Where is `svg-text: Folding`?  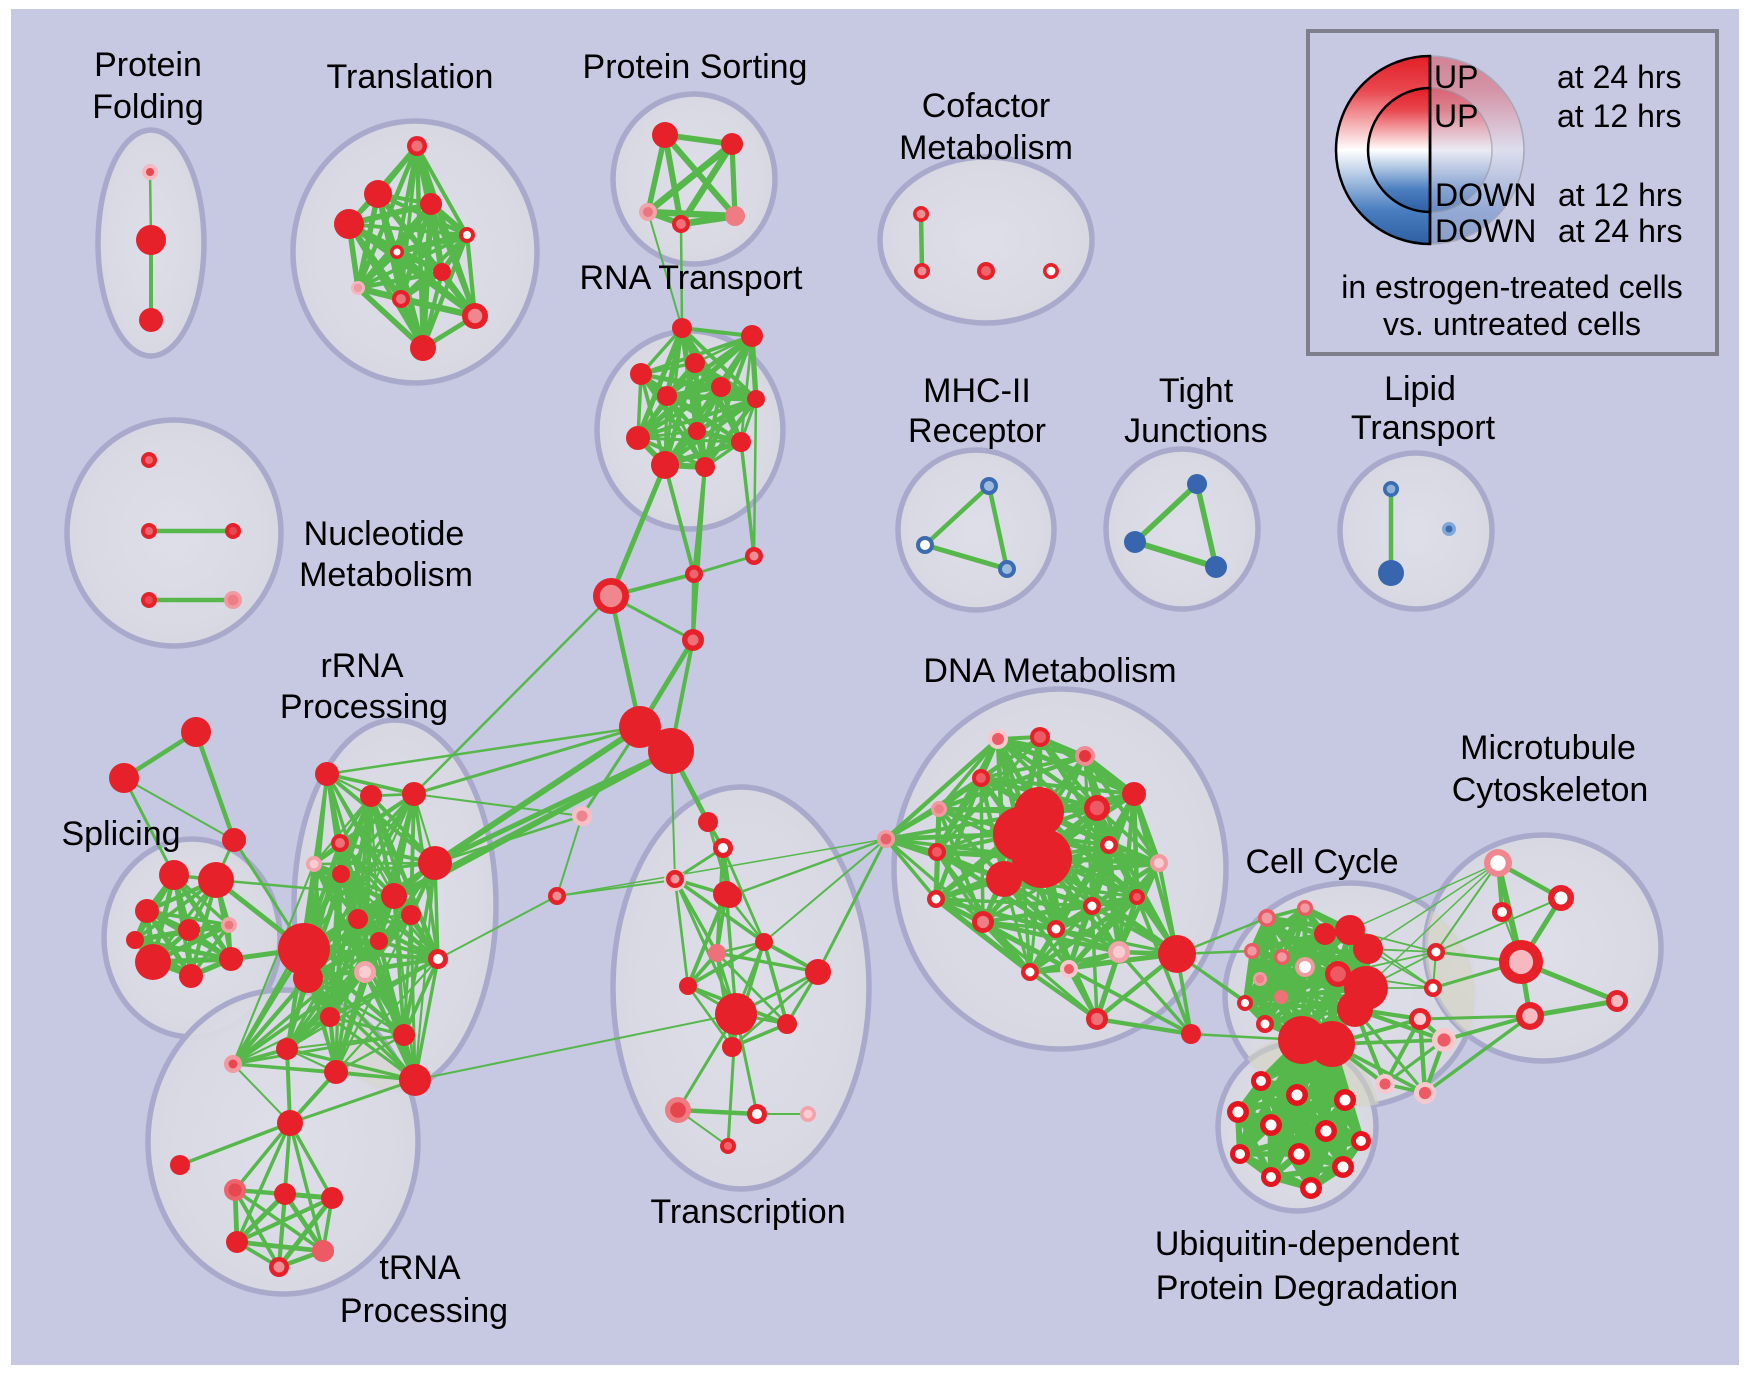 svg-text: Folding is located at coordinates (148, 107).